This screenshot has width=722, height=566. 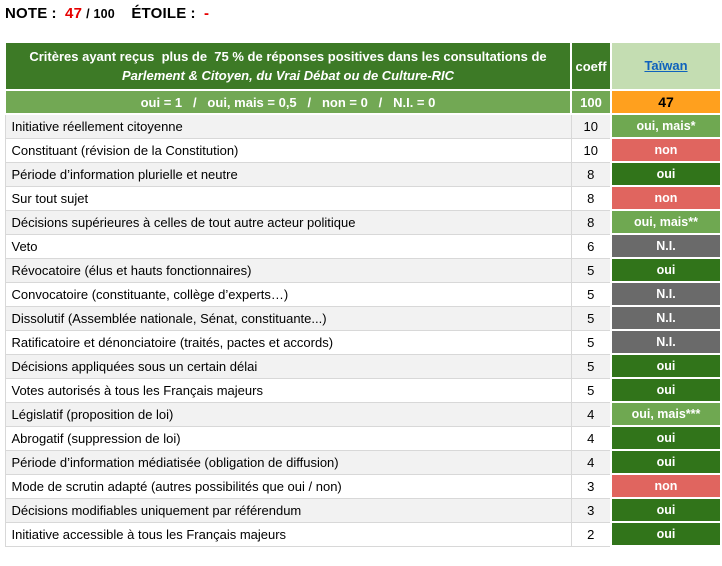 I want to click on note-denominator: / 100, so click(x=100, y=14).